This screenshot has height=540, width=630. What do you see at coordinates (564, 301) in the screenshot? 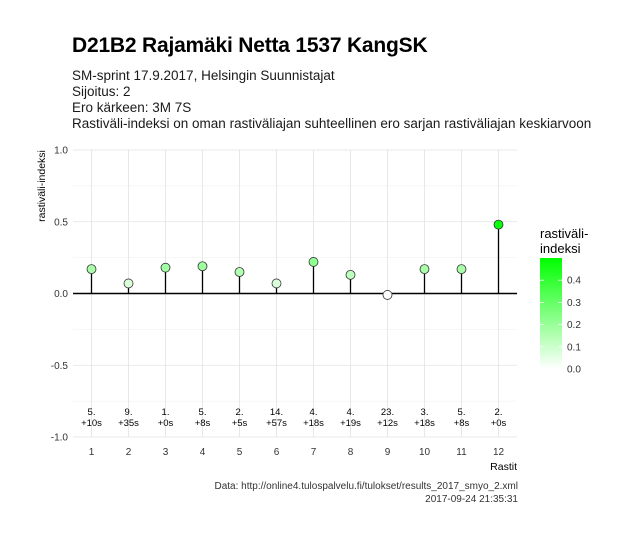
I see `color-legend: rastiväli-indeksi 0.0 0.1 0.2 0.3 0.4` at bounding box center [564, 301].